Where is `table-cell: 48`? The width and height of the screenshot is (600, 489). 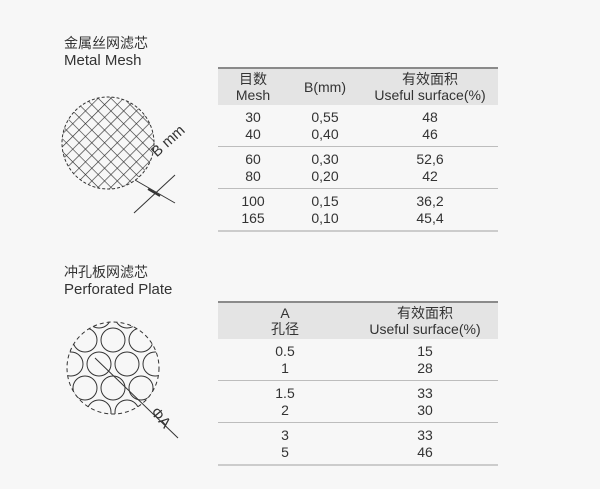 table-cell: 48 is located at coordinates (430, 117).